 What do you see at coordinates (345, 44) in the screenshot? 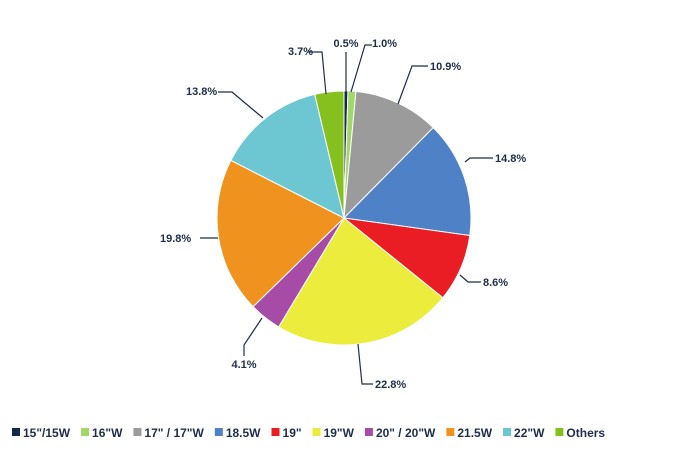
I see `data-label-0: 0.5%` at bounding box center [345, 44].